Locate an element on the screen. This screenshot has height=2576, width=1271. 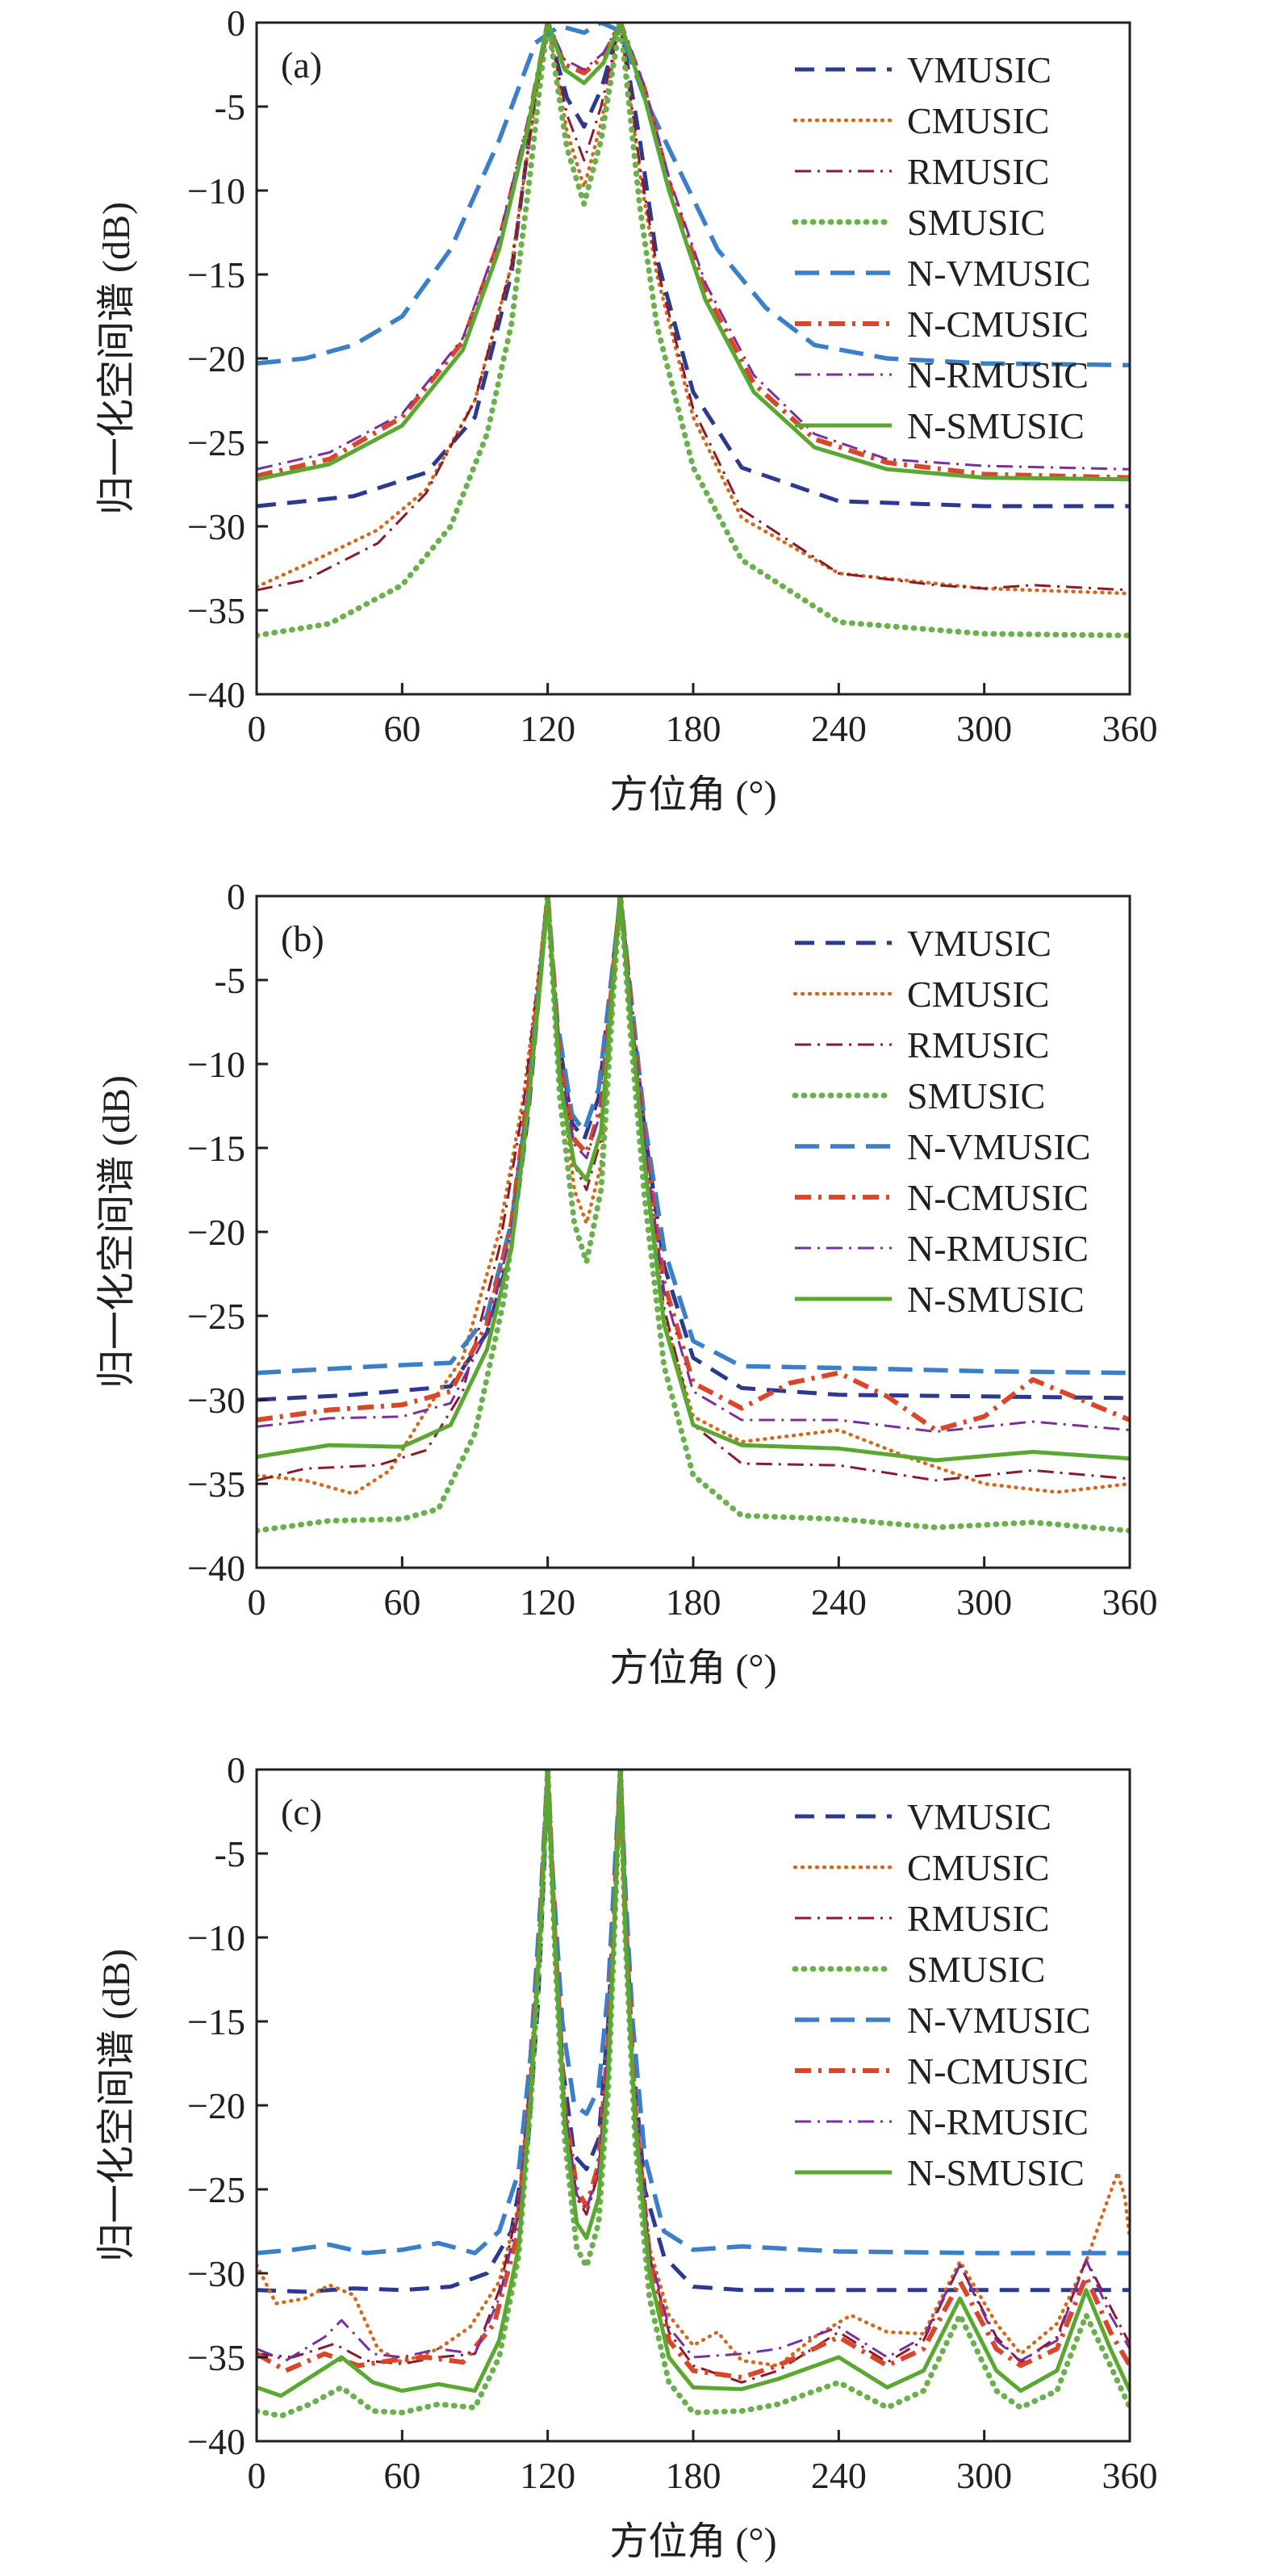
legend-label: VMUSIC is located at coordinates (979, 69).